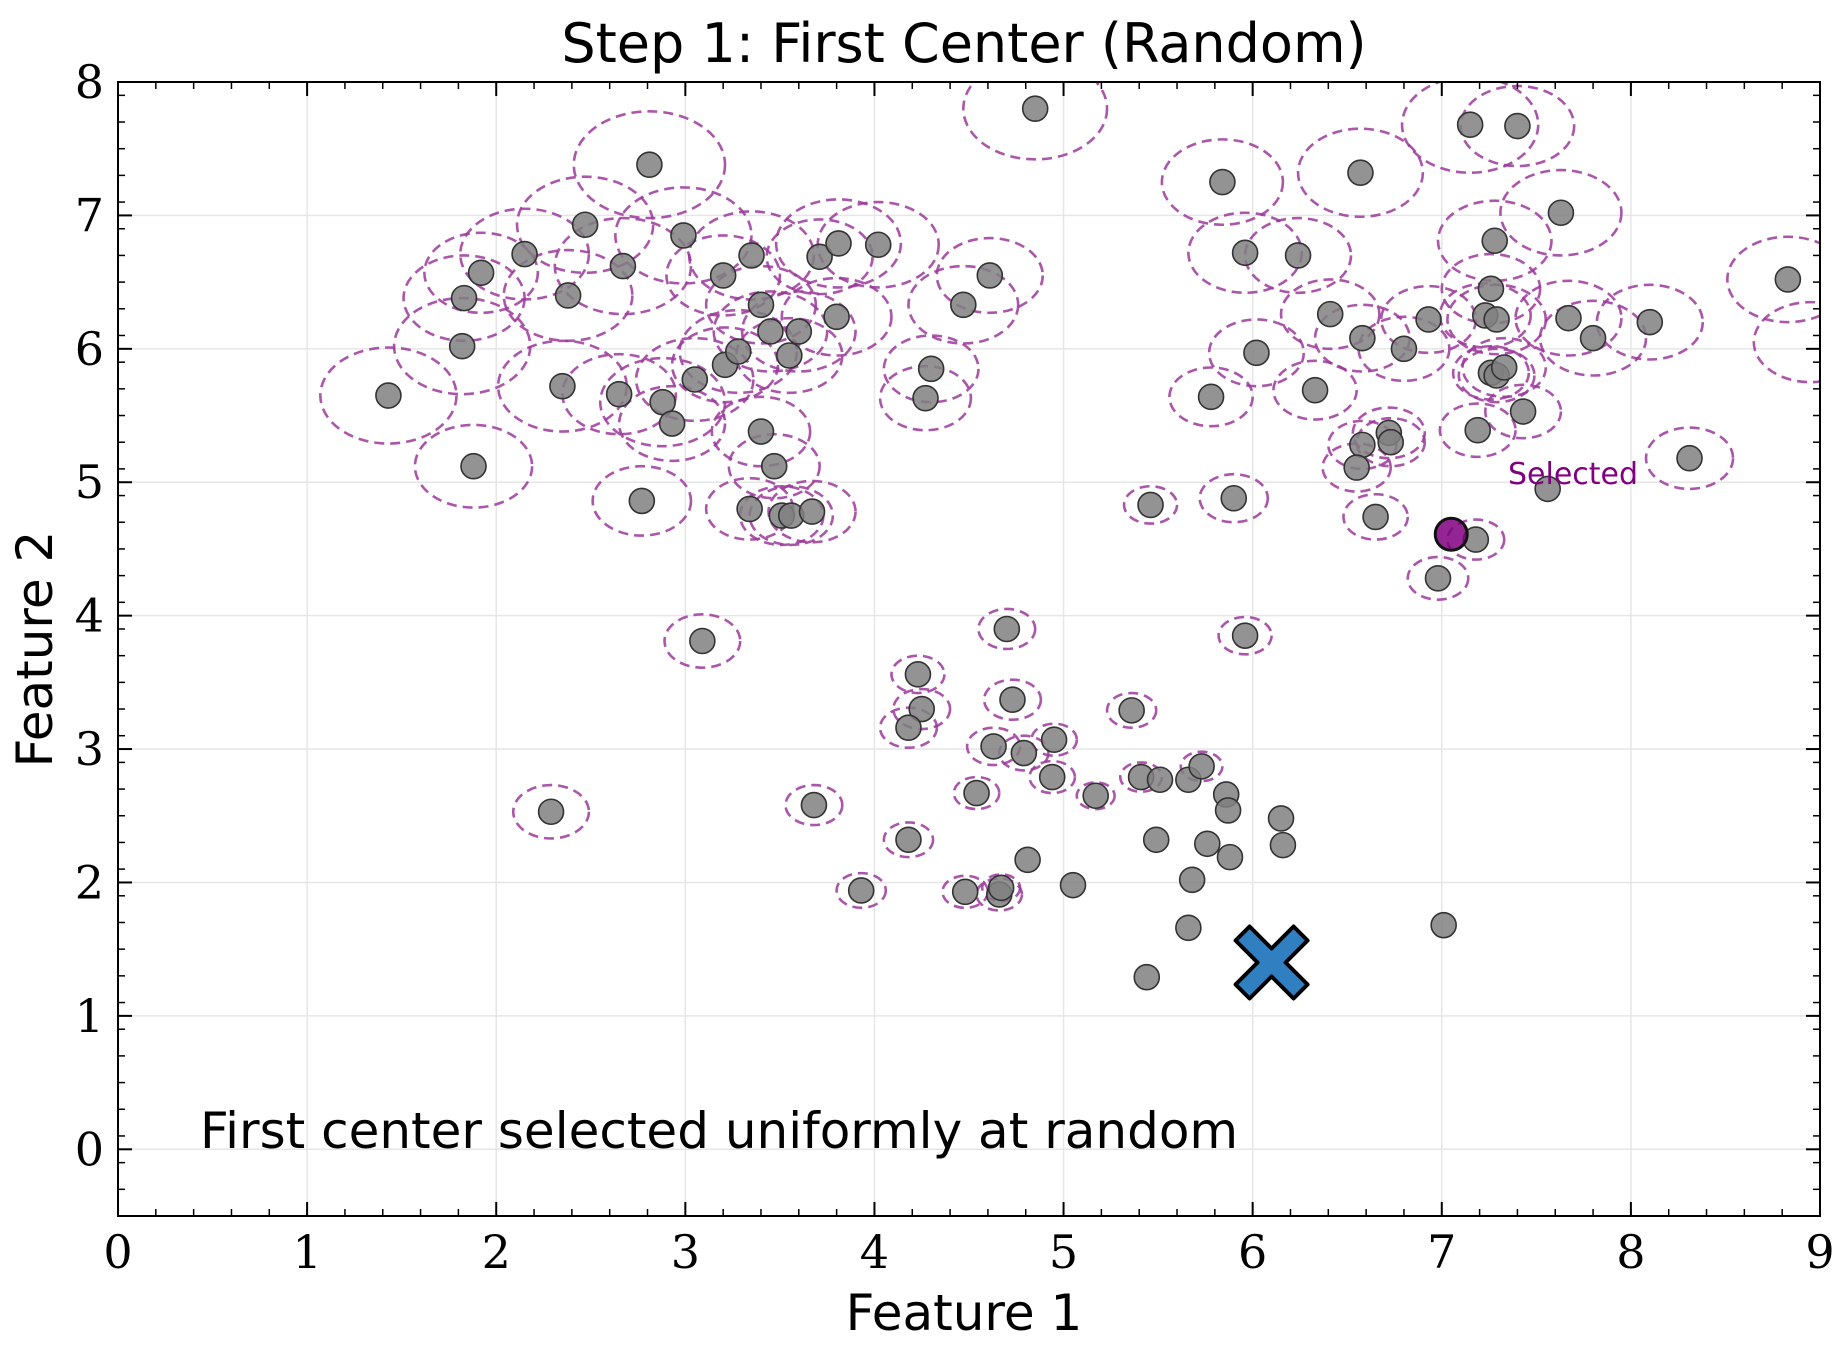  What do you see at coordinates (1063, 1252) in the screenshot?
I see `x-tick-label: 5` at bounding box center [1063, 1252].